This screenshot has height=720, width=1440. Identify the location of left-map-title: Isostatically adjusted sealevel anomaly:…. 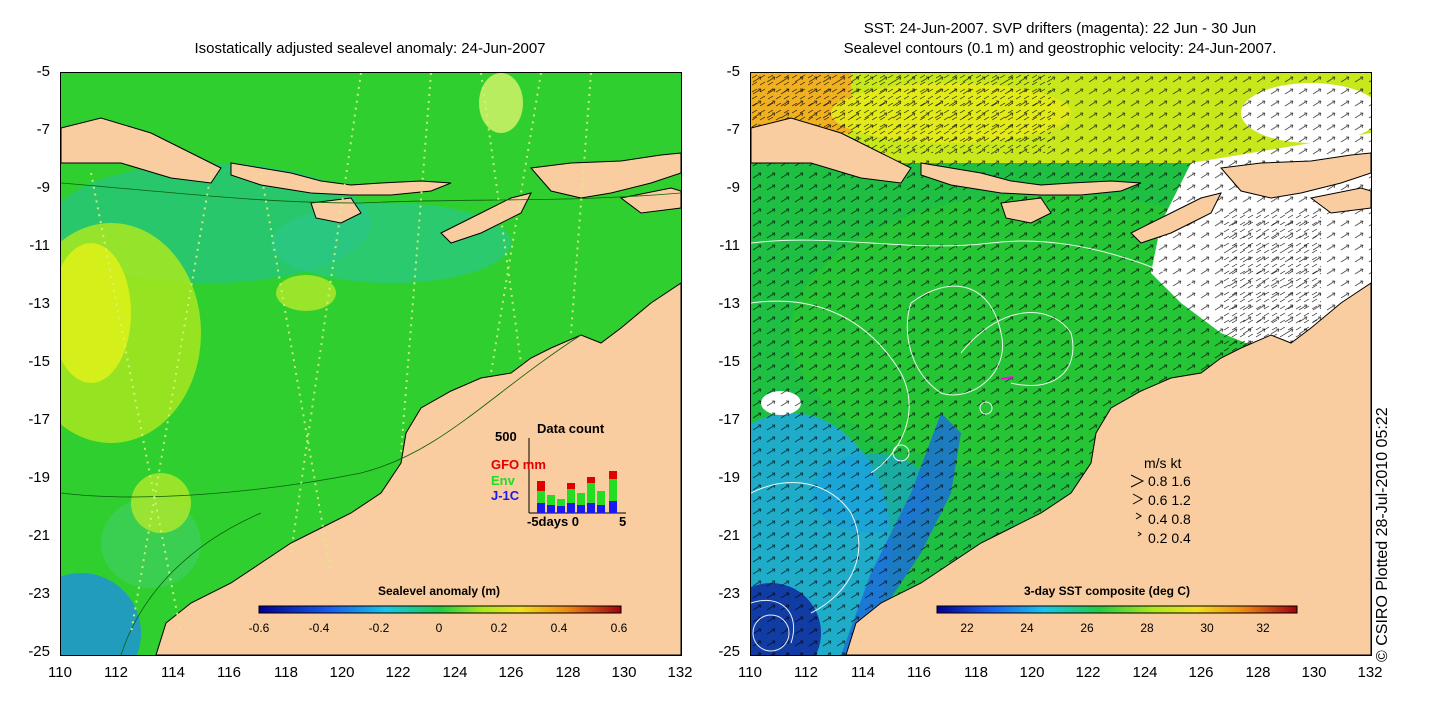
(370, 48).